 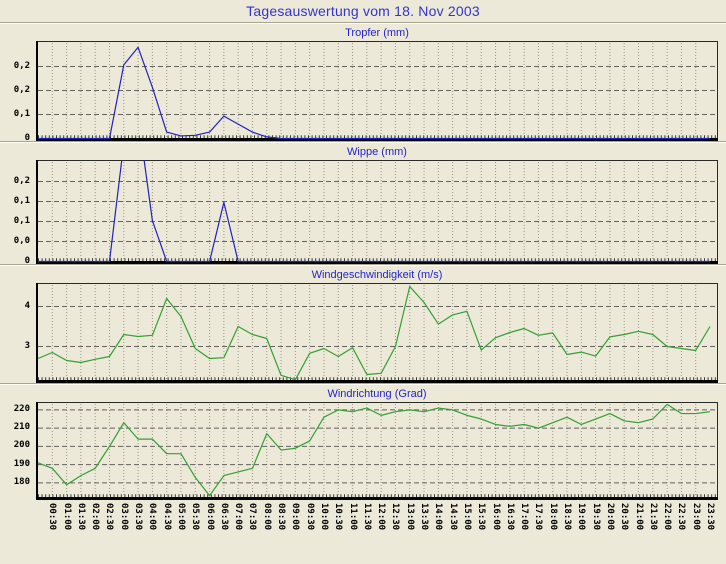 What do you see at coordinates (66, 517) in the screenshot?
I see `x-tick-label: 01:00` at bounding box center [66, 517].